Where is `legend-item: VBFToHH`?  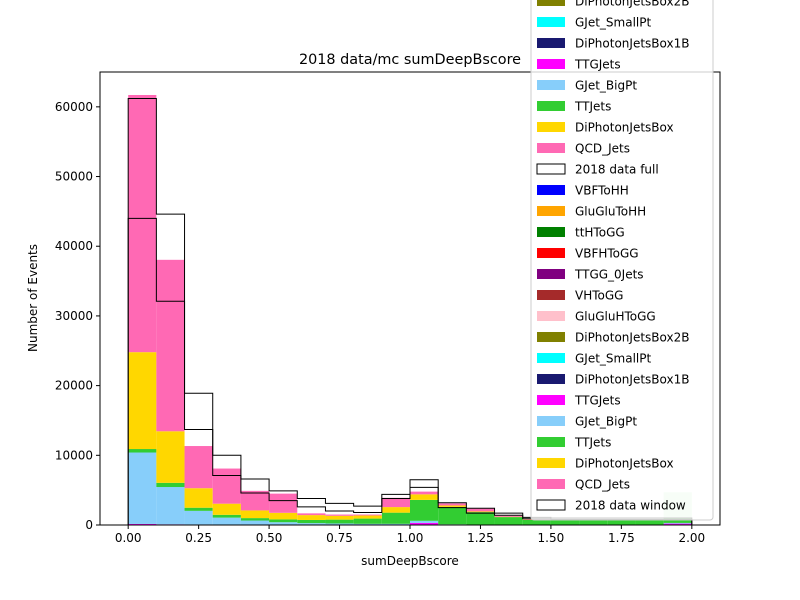 legend-item: VBFToHH is located at coordinates (583, 191).